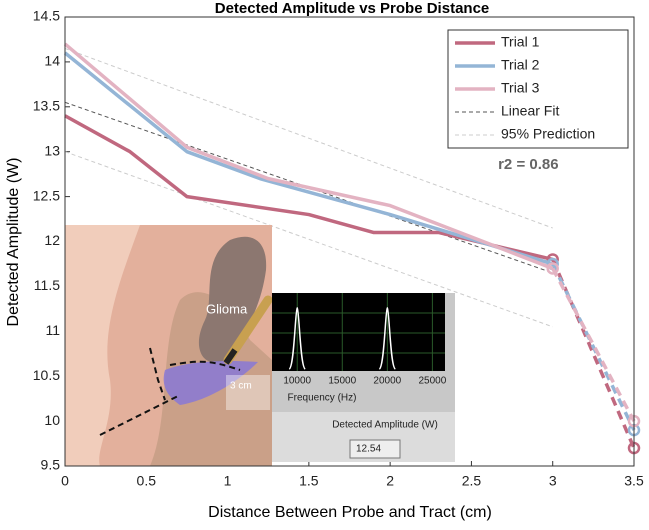 The image size is (649, 530). What do you see at coordinates (634, 481) in the screenshot?
I see `x-tick-label: 3.5` at bounding box center [634, 481].